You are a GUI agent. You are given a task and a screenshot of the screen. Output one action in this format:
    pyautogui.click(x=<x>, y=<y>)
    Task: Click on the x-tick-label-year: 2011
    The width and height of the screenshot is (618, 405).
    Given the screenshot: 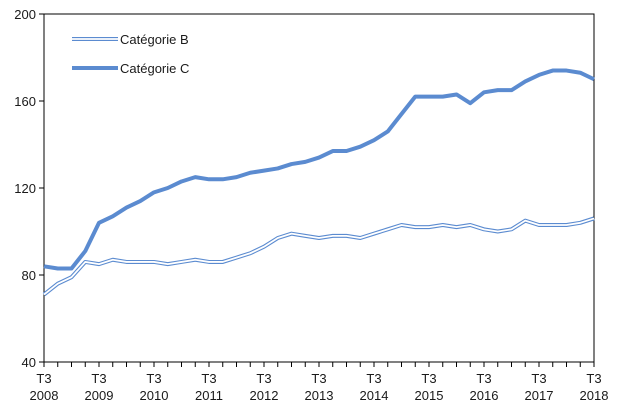 What is the action you would take?
    pyautogui.click(x=209, y=395)
    